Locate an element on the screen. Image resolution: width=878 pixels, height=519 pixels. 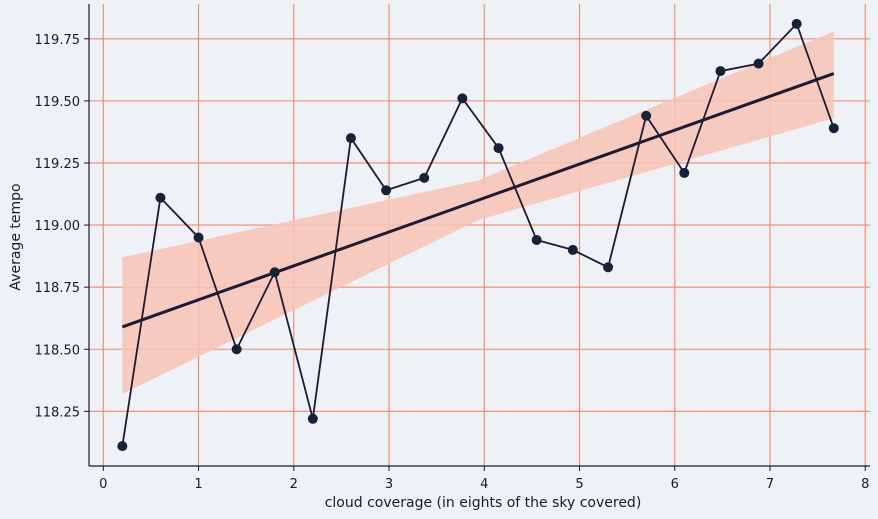
x-tick-label: 4 is located at coordinates (484, 484).